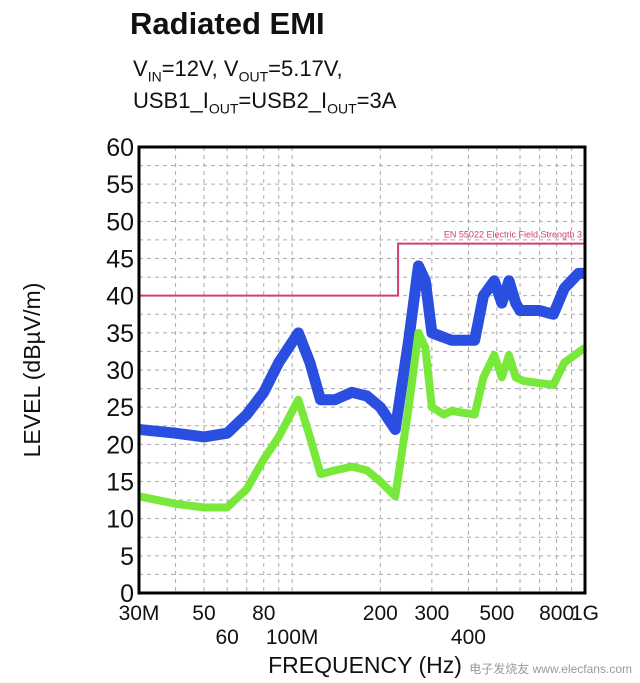 Image resolution: width=640 pixels, height=683 pixels. What do you see at coordinates (265, 102) in the screenshot?
I see `subtitle-line-2: USB1_IOUT=USB2_IOUT=3A` at bounding box center [265, 102].